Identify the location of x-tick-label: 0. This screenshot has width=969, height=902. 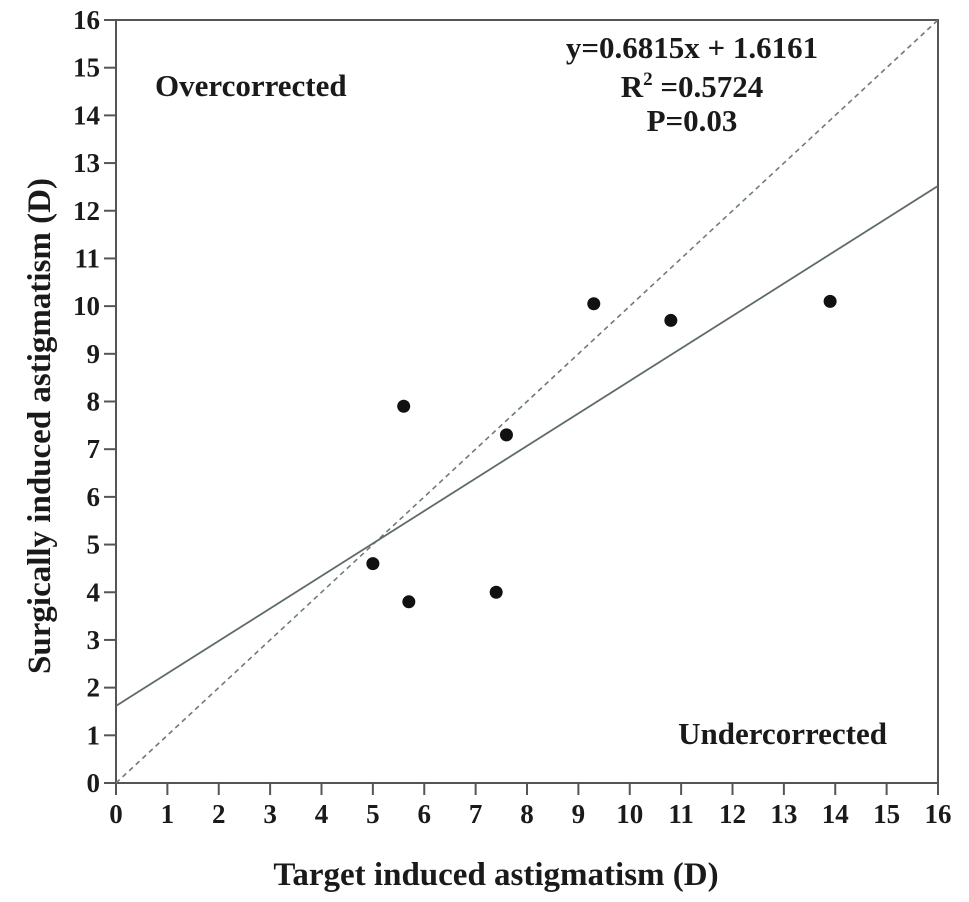
(116, 814).